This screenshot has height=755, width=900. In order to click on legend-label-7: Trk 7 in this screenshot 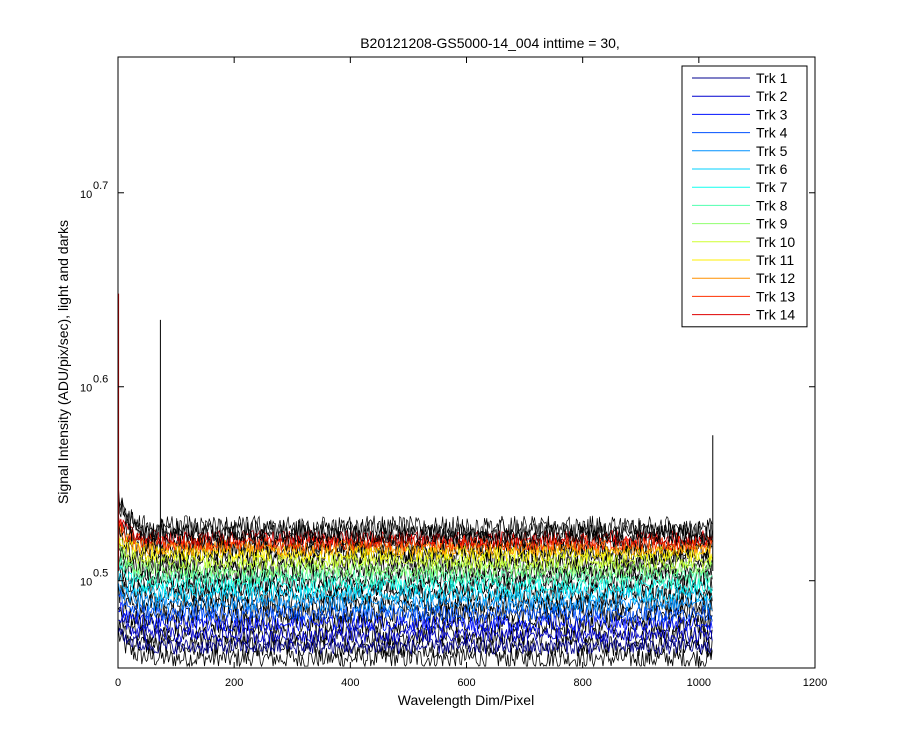, I will do `click(772, 187)`.